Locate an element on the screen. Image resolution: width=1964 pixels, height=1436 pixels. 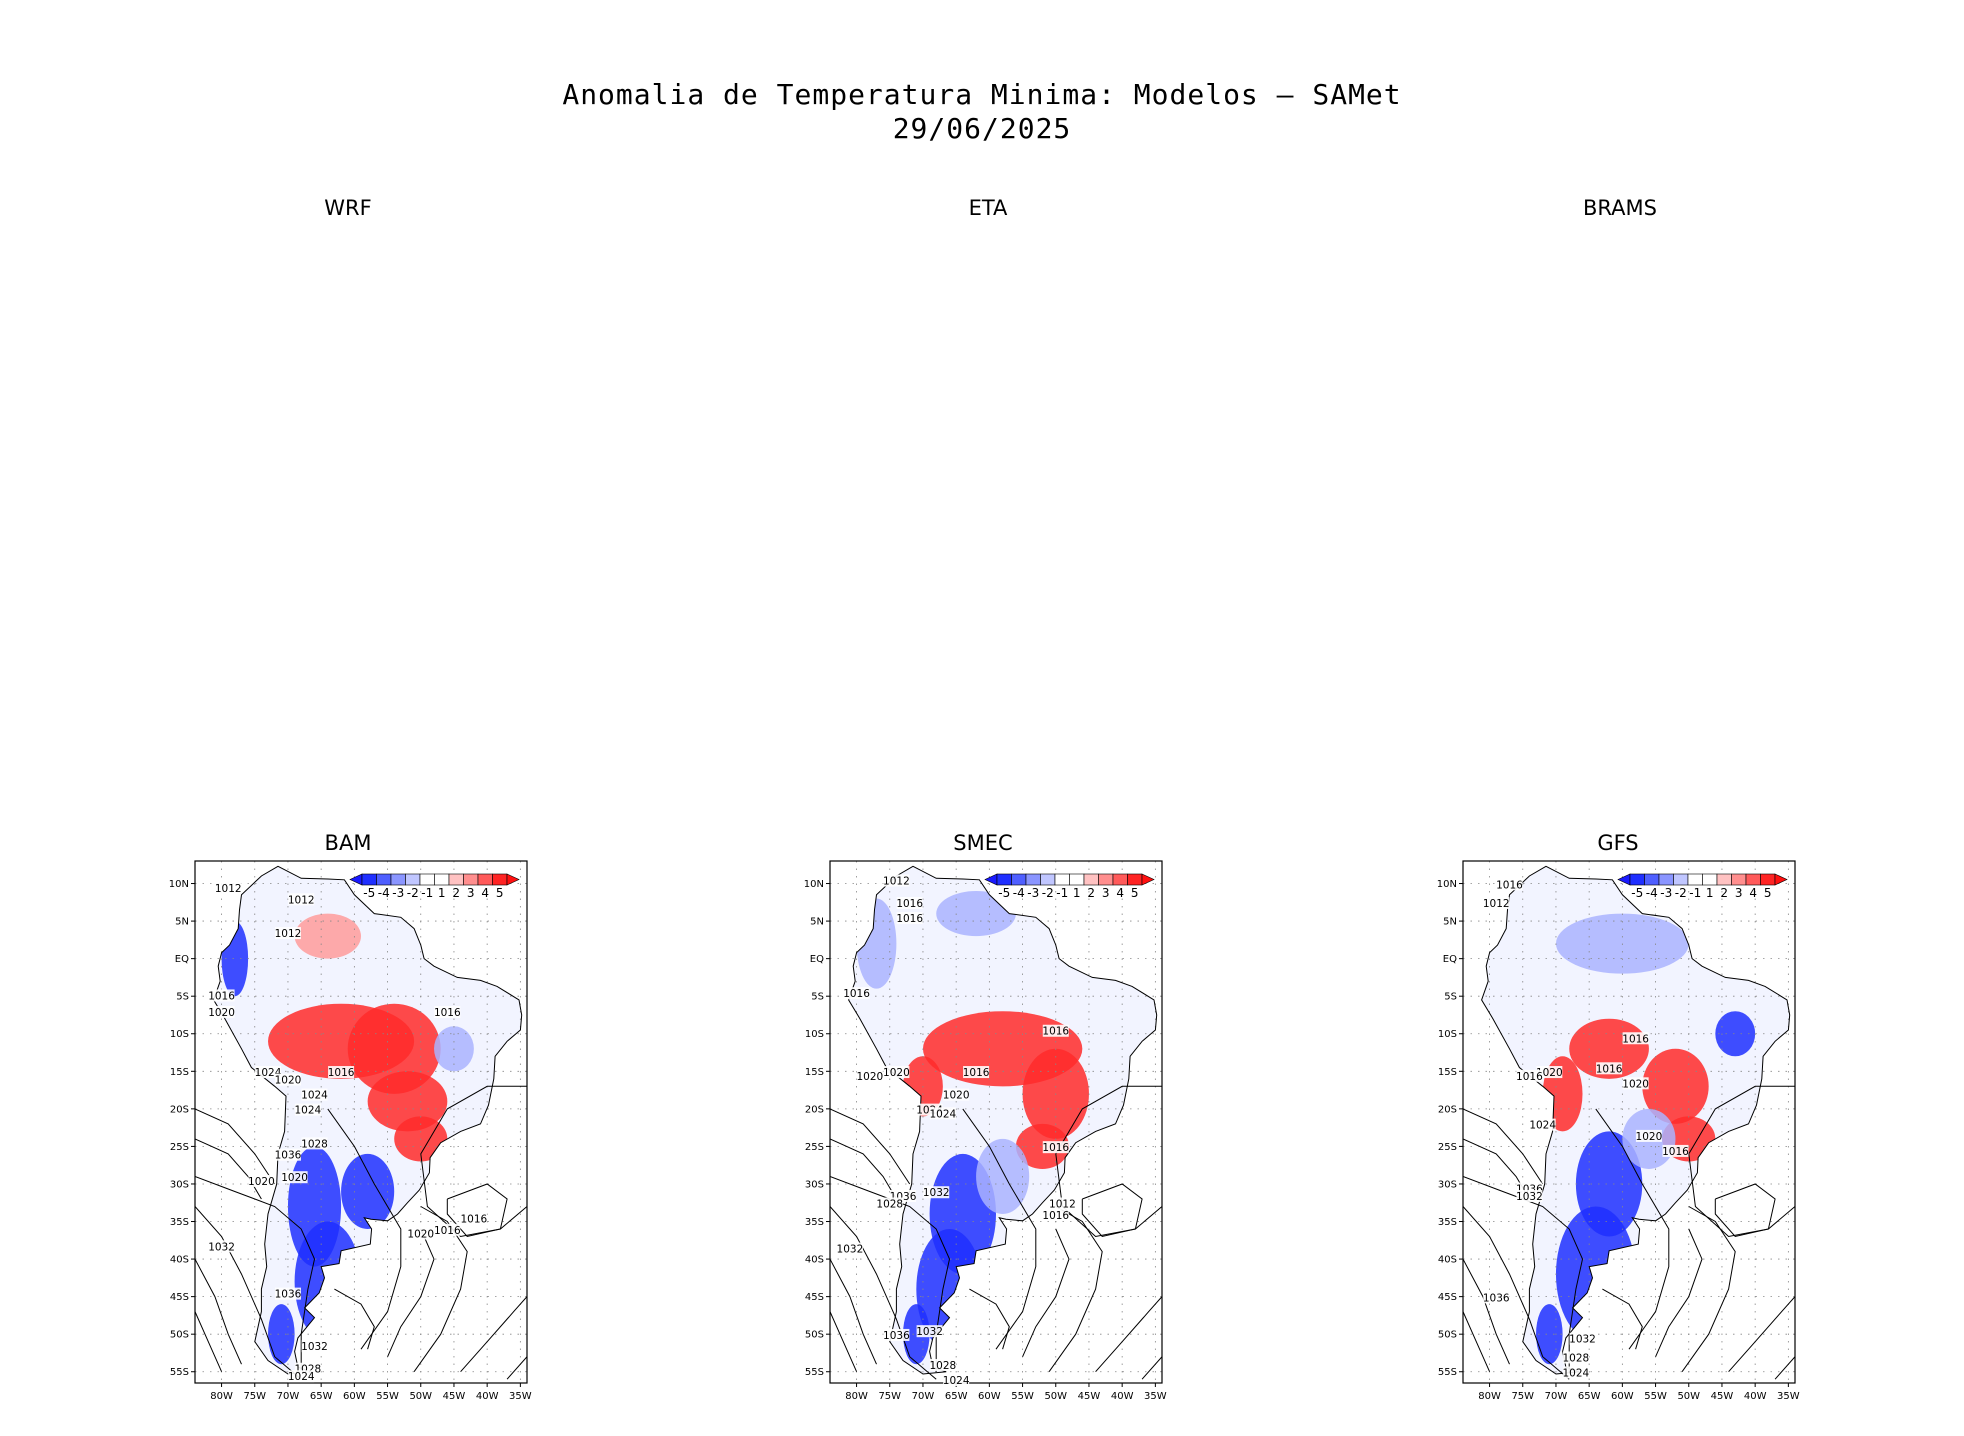
lat-tick-label: 40S is located at coordinates (1447, 1260).